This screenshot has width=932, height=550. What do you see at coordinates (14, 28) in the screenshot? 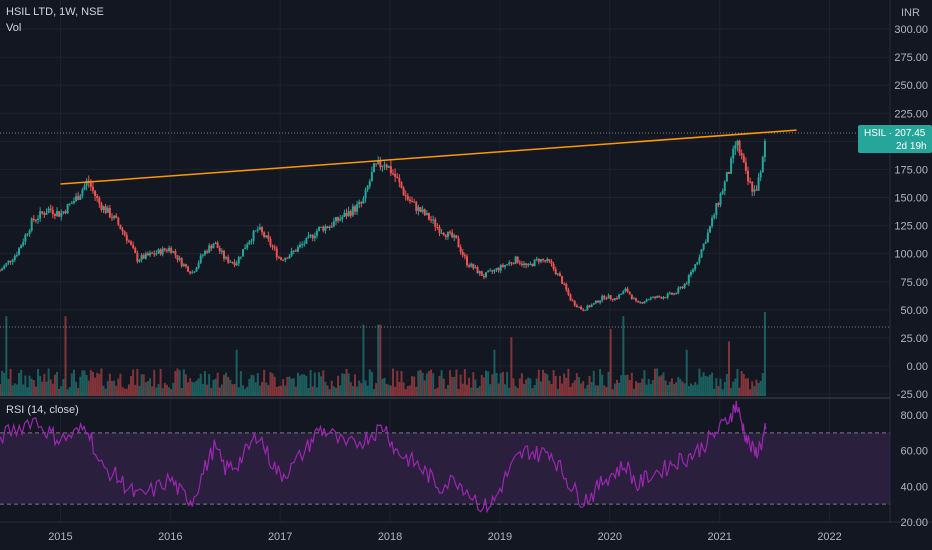
I see `volume-legend: Vol` at bounding box center [14, 28].